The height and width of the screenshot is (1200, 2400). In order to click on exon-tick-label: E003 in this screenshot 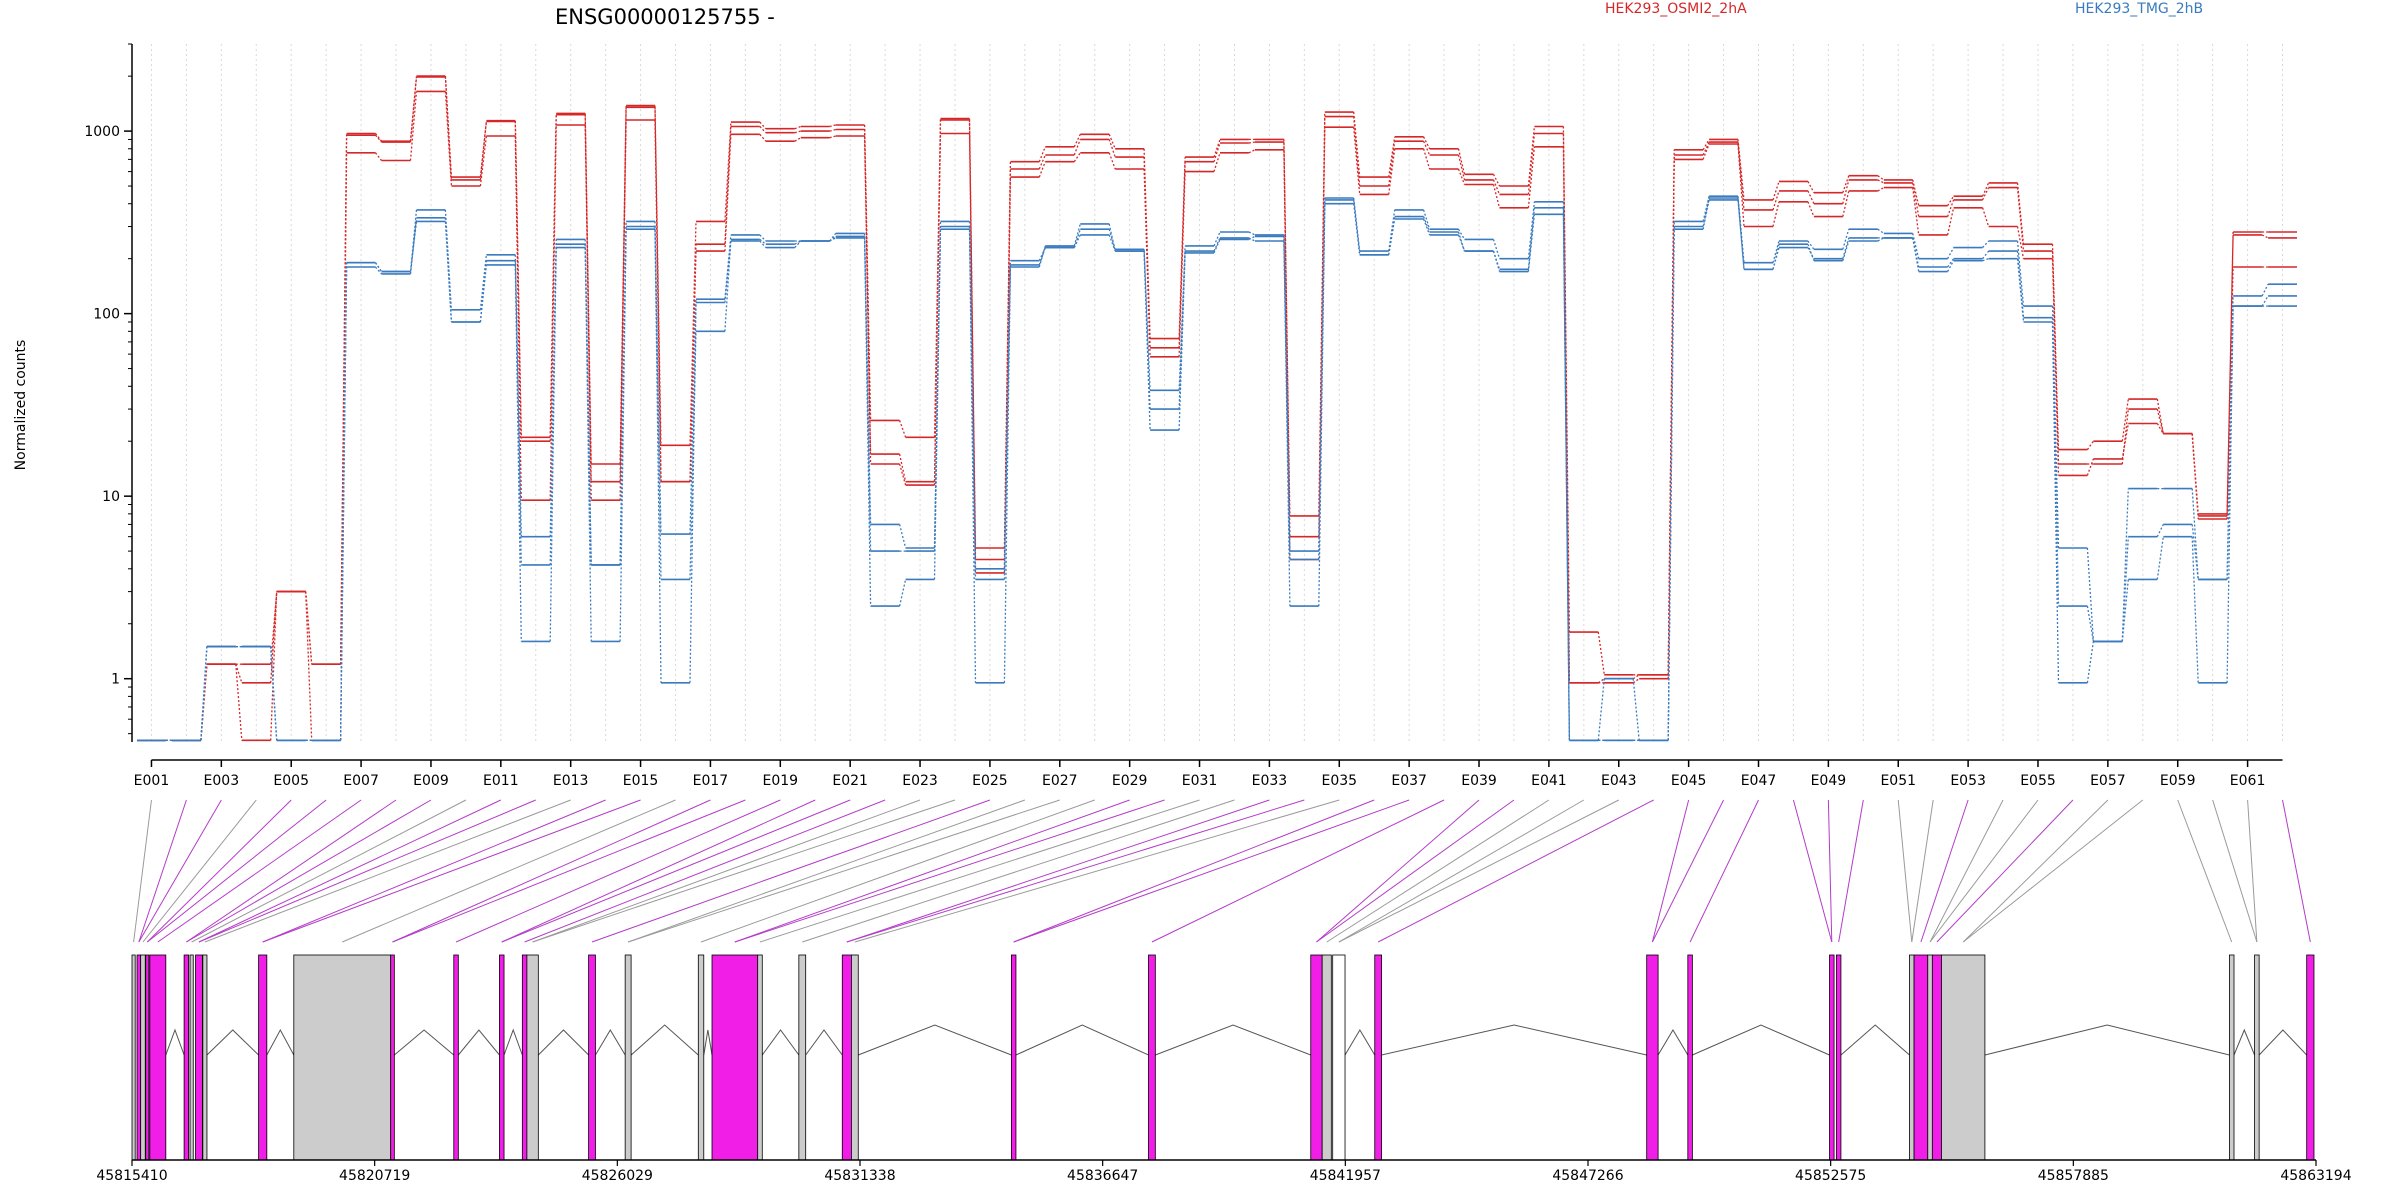, I will do `click(222, 781)`.